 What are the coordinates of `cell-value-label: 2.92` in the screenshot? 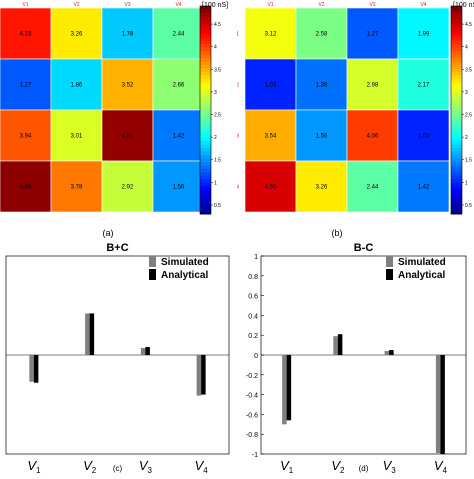 It's located at (128, 188).